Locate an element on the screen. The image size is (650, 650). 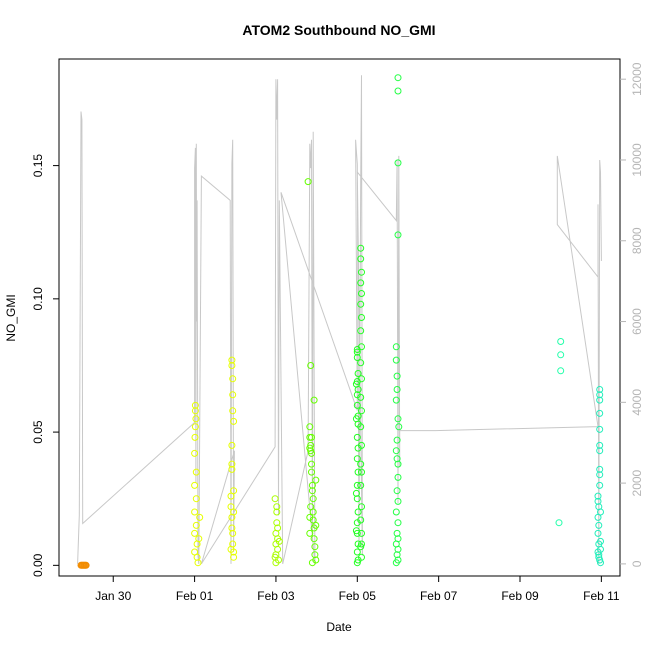
x-tick-label: Feb 07 is located at coordinates (439, 596).